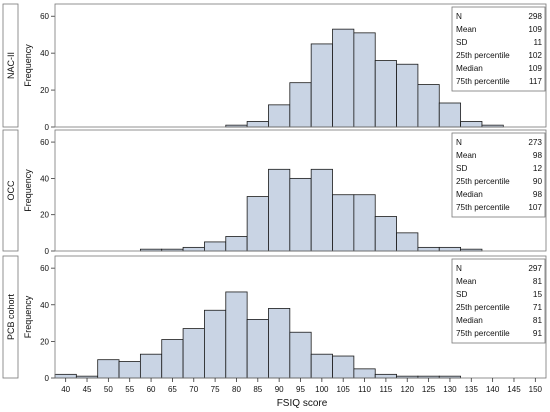  Describe the element at coordinates (535, 81) in the screenshot. I see `stats-value: 117` at that location.